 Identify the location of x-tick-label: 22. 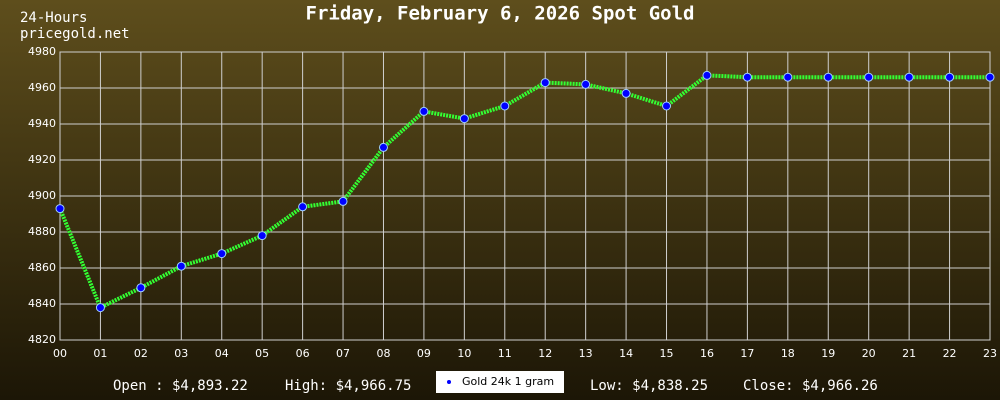
(950, 353).